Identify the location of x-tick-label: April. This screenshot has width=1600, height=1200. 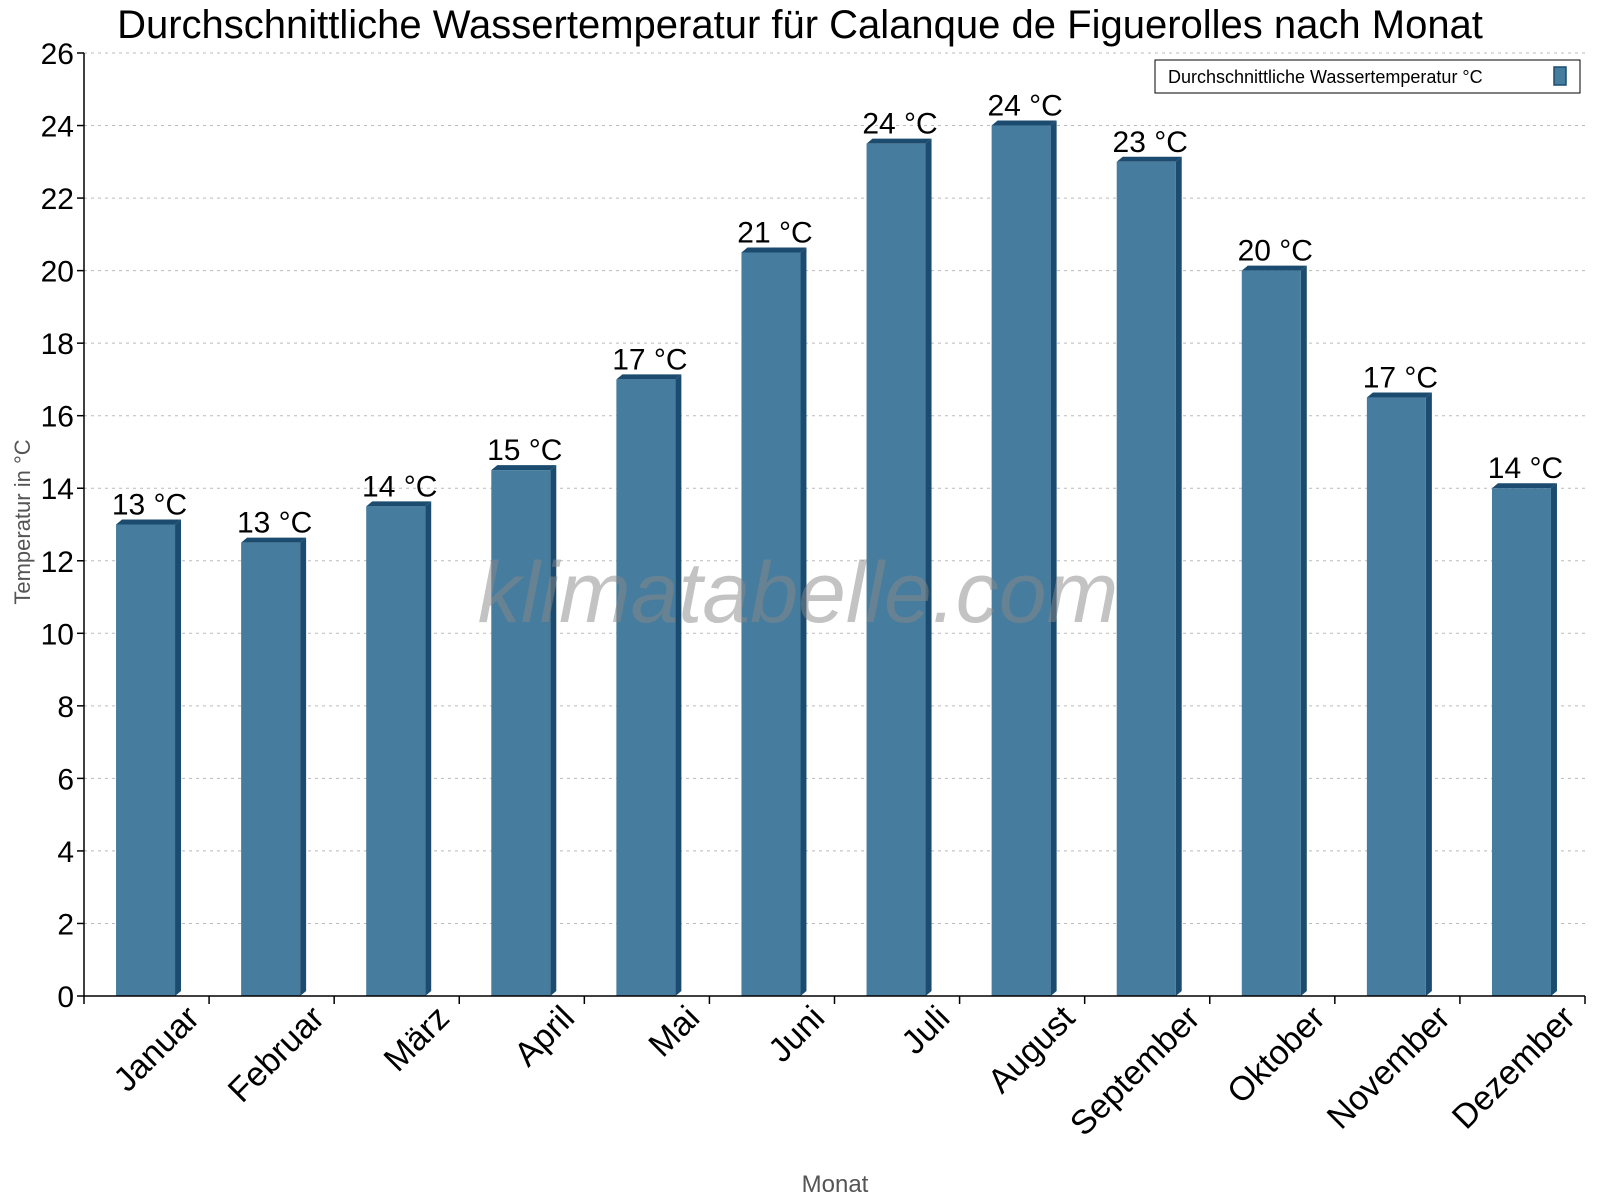
(544, 1036).